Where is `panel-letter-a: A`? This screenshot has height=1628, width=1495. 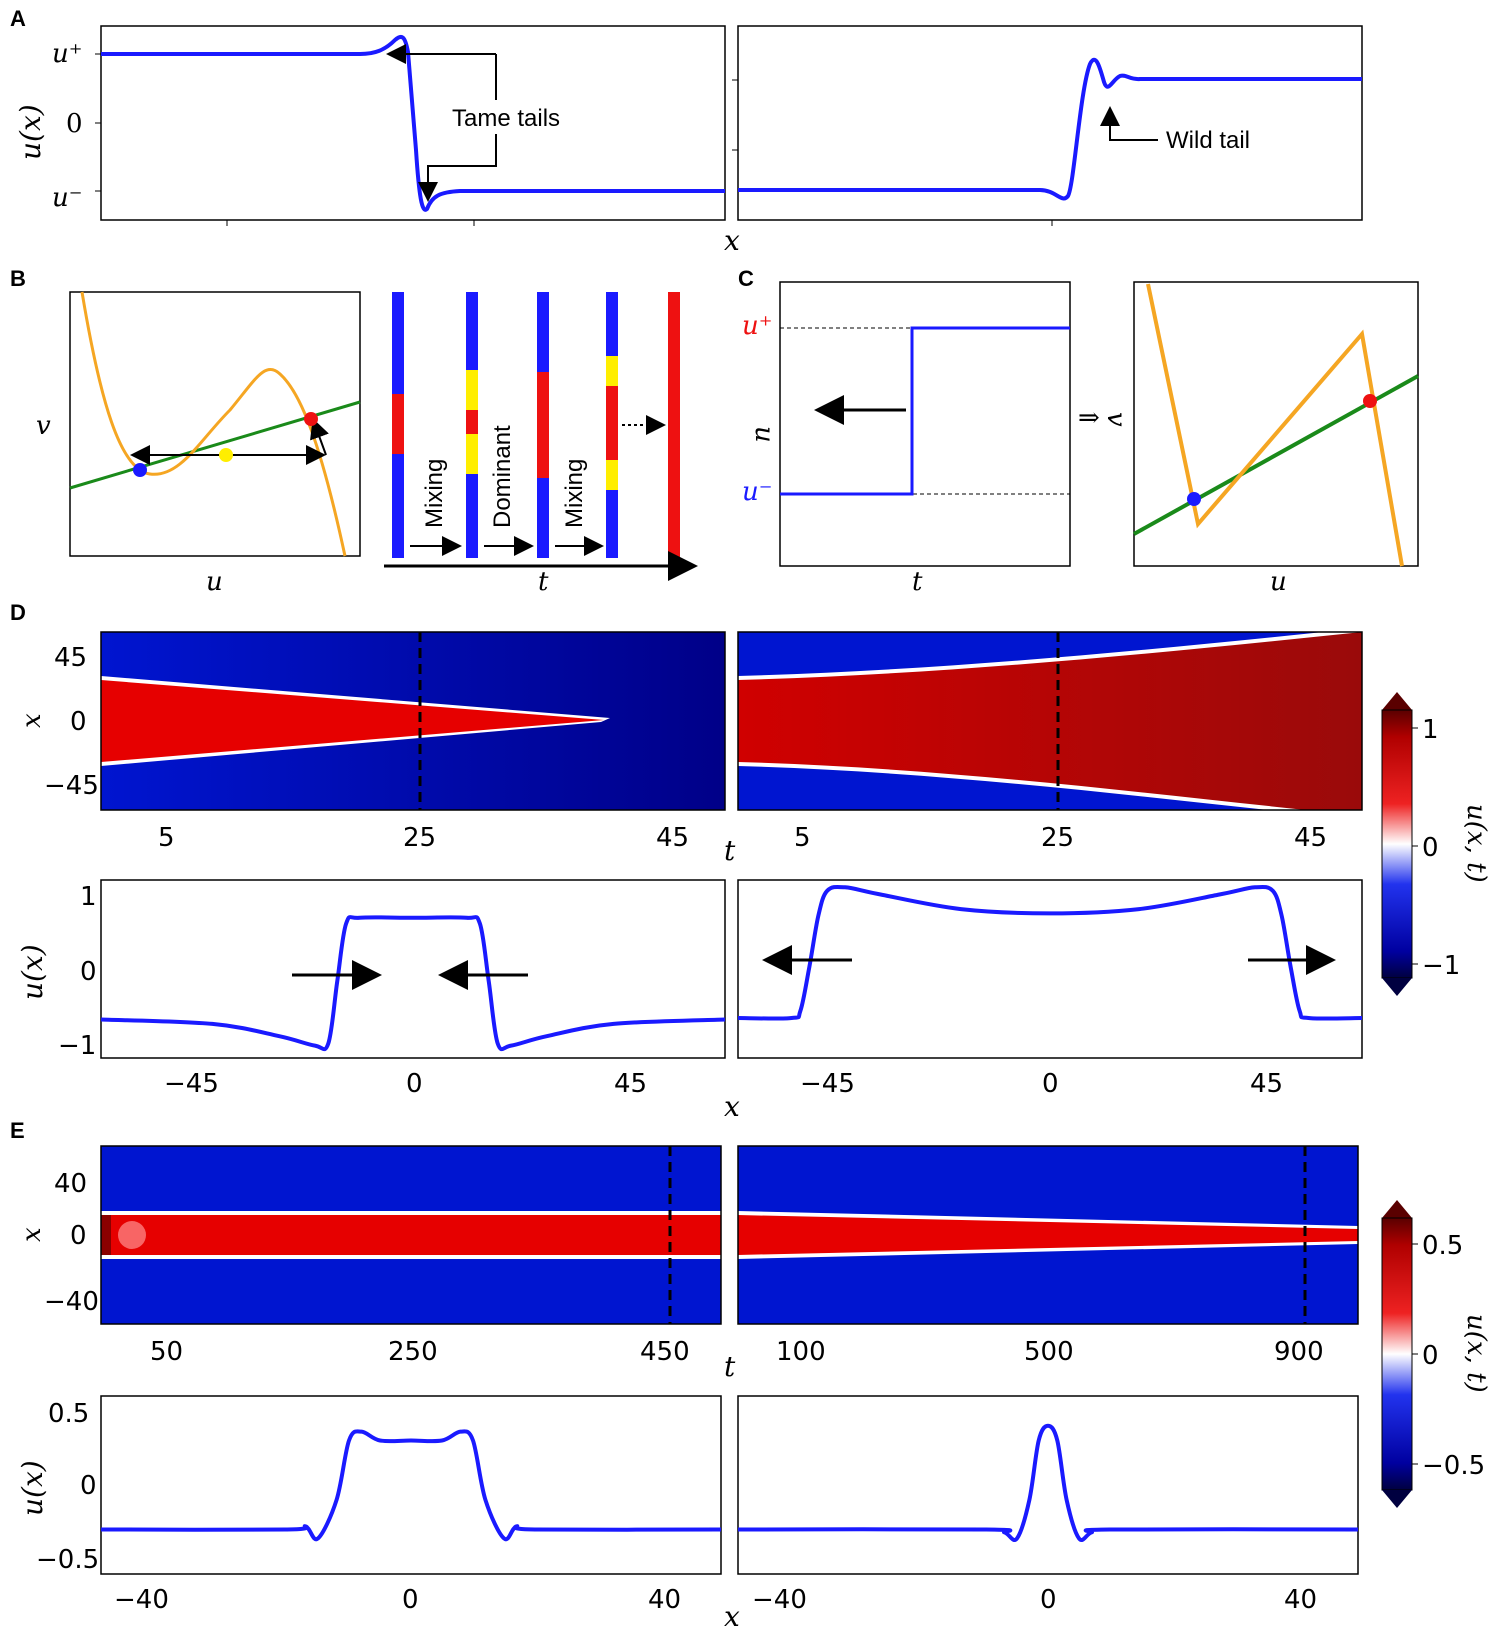
panel-letter-a: A is located at coordinates (18, 18).